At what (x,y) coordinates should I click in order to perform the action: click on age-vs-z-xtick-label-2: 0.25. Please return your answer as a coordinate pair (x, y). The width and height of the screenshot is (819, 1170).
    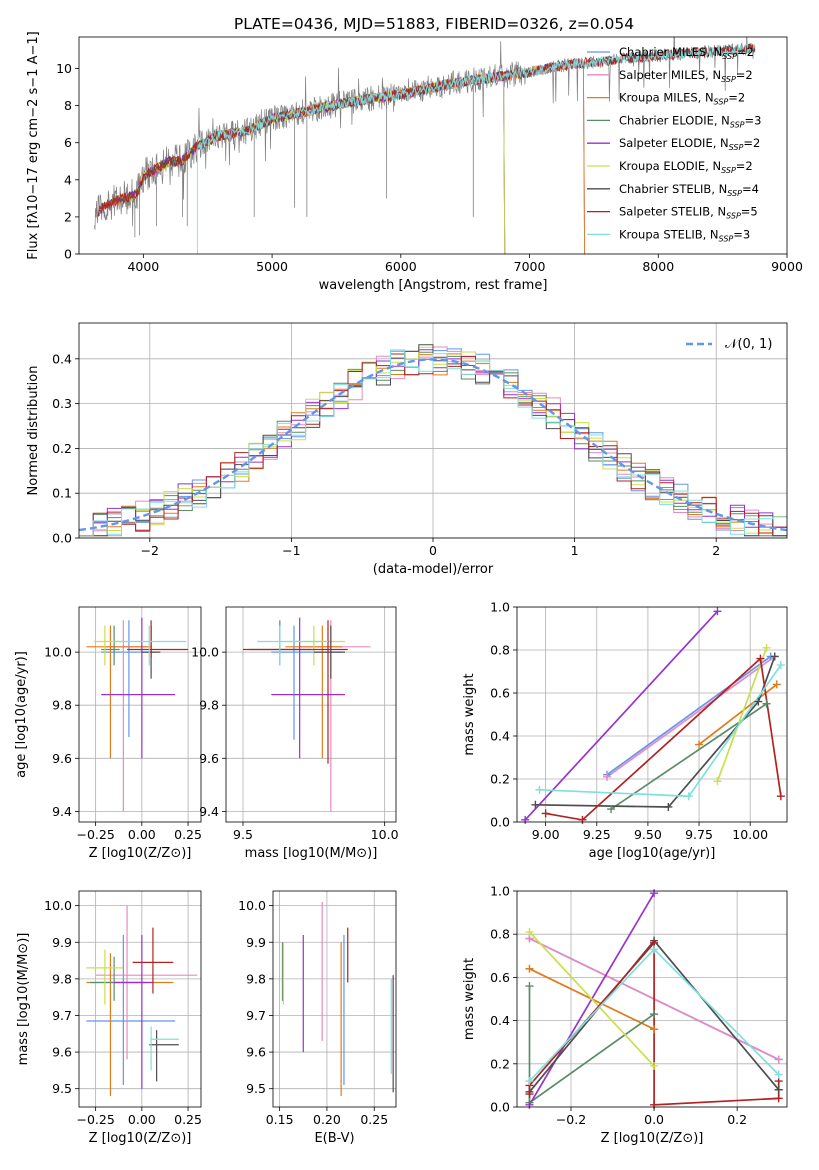
    Looking at the image, I should click on (188, 834).